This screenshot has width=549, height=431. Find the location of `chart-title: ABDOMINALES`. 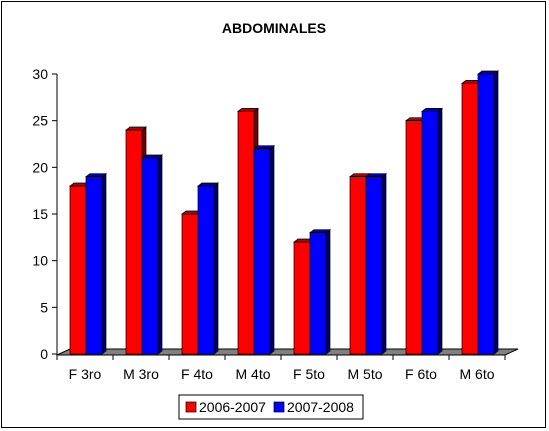

chart-title: ABDOMINALES is located at coordinates (274, 28).